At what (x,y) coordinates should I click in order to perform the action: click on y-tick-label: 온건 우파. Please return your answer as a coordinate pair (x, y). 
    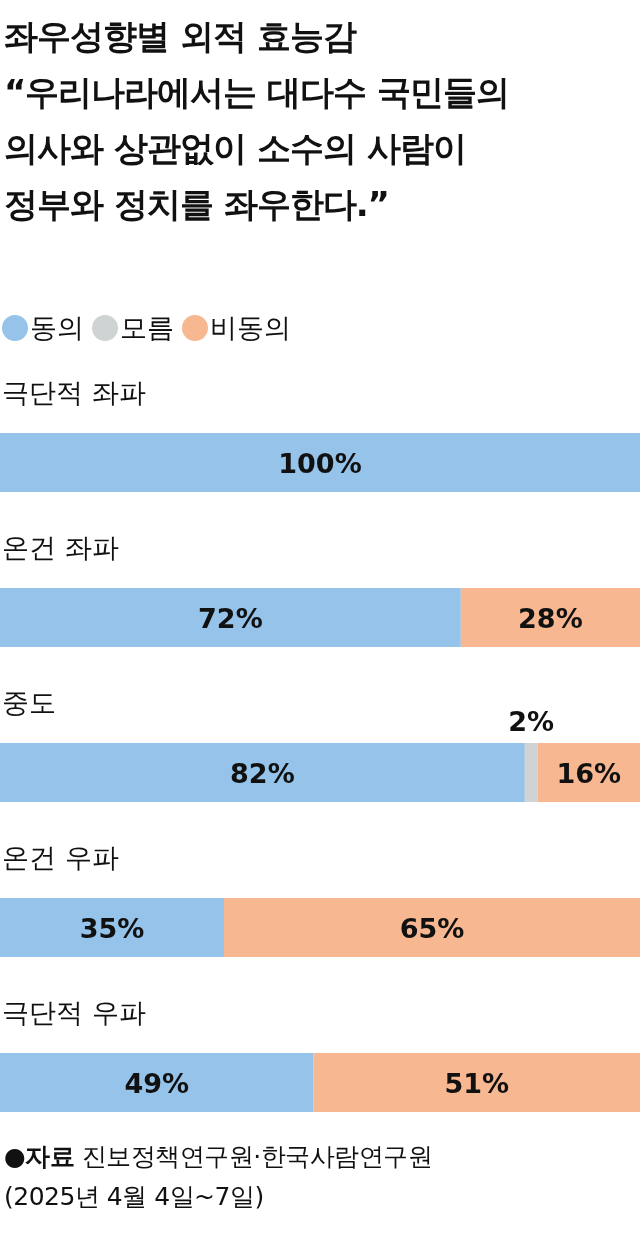
    Looking at the image, I should click on (60, 858).